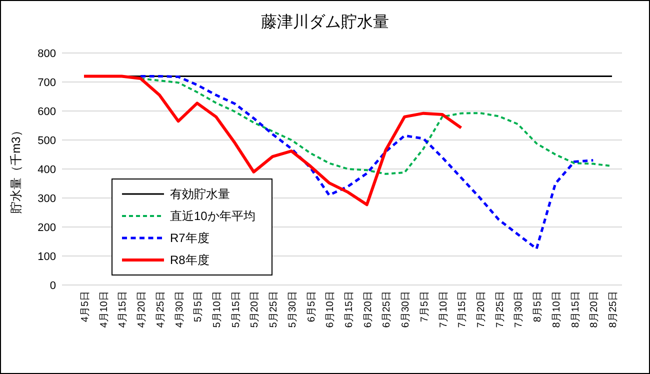 The height and width of the screenshot is (374, 650). I want to click on x-tick-label: 4月5日, so click(85, 306).